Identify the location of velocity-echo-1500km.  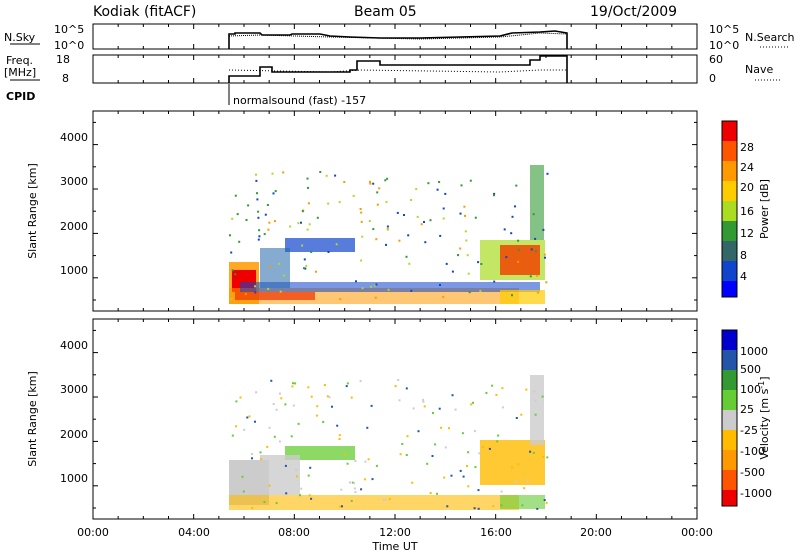
(320, 453).